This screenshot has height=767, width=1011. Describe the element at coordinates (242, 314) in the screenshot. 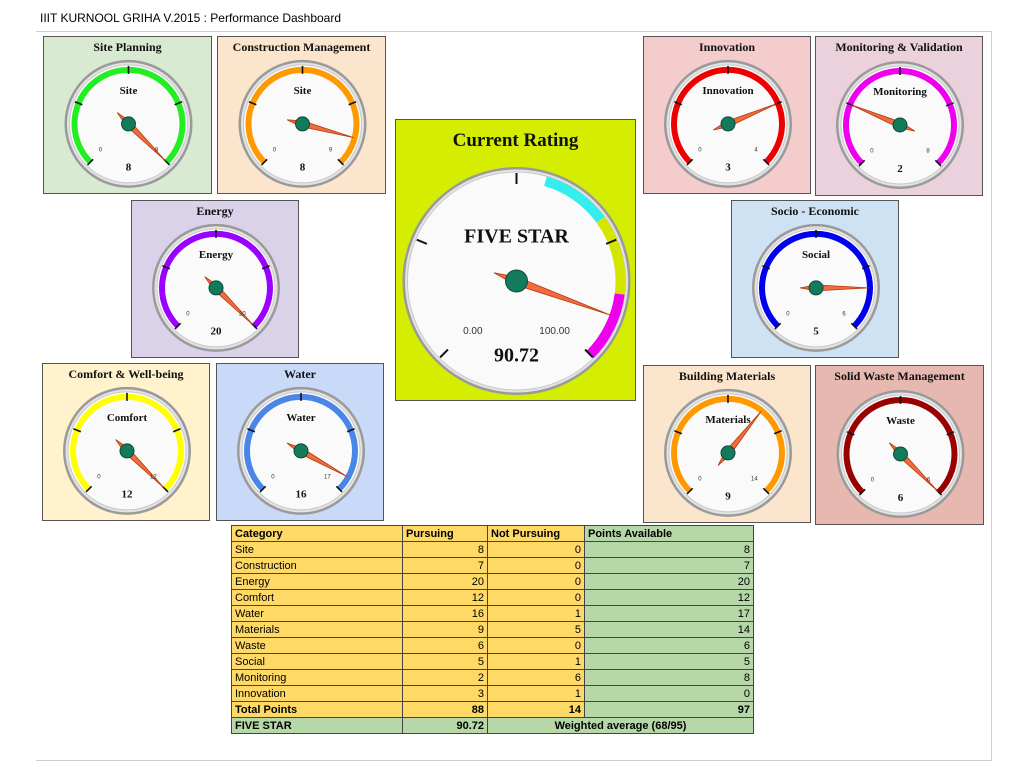

I see `gauge-max-label: 20` at that location.